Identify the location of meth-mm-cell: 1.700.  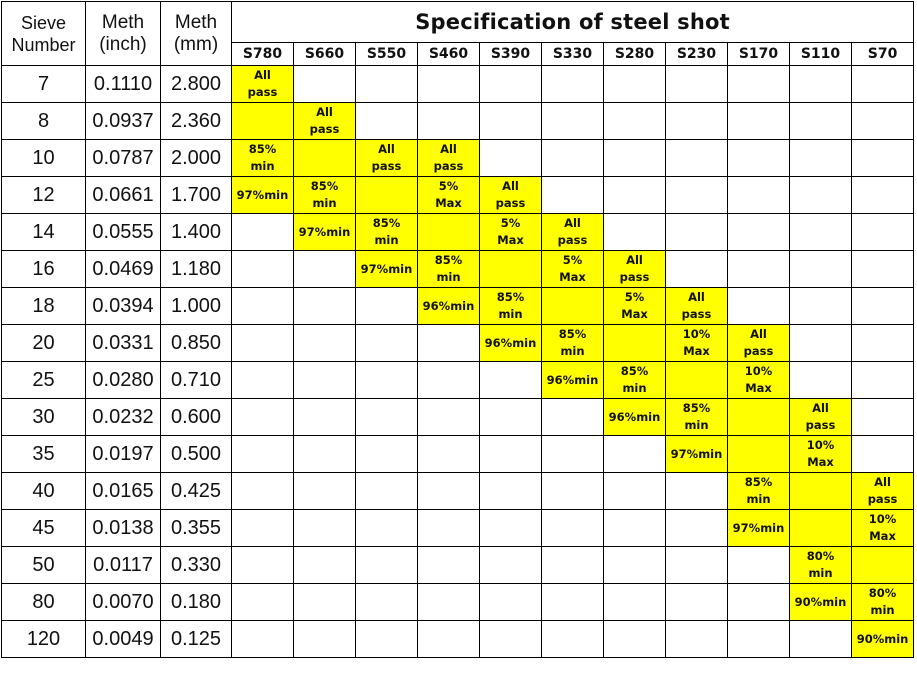
(196, 195).